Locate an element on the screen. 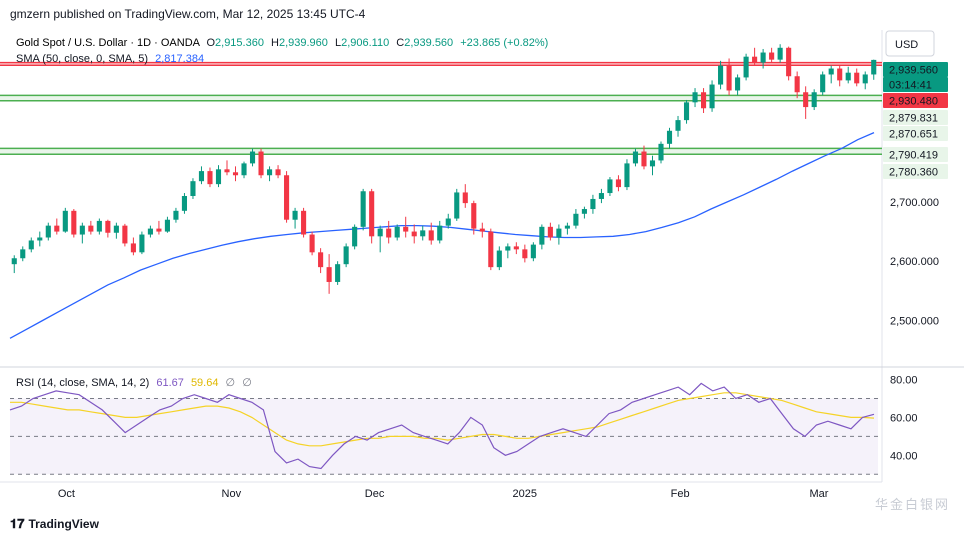 Image resolution: width=964 pixels, height=542 pixels. rsi-axis: 40.00 60.00 80.00 is located at coordinates (904, 419).